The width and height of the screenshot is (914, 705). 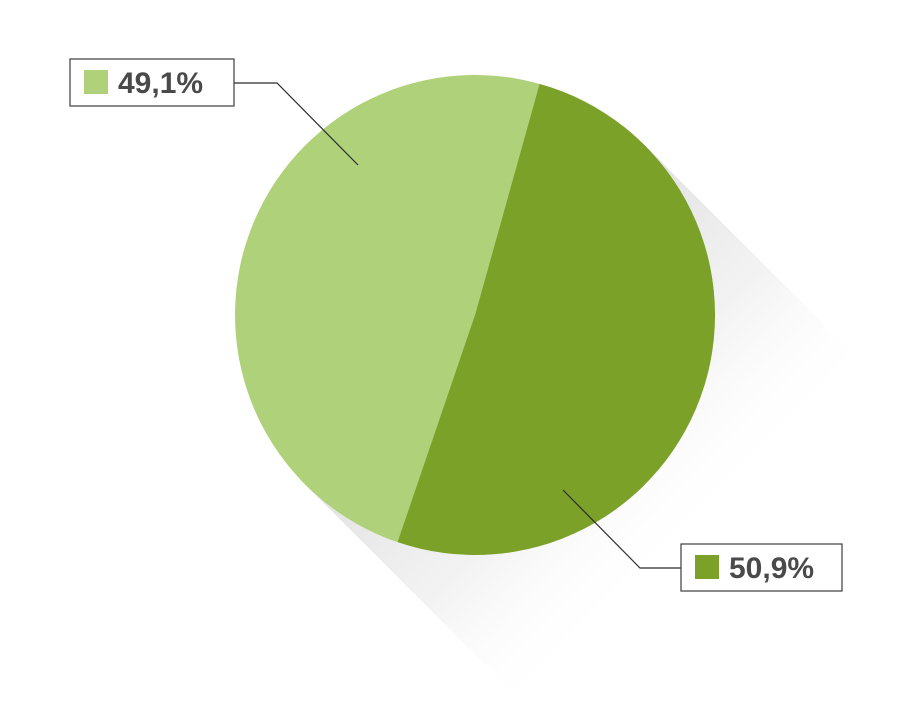 I want to click on label-swatch-light-green, so click(x=96, y=82).